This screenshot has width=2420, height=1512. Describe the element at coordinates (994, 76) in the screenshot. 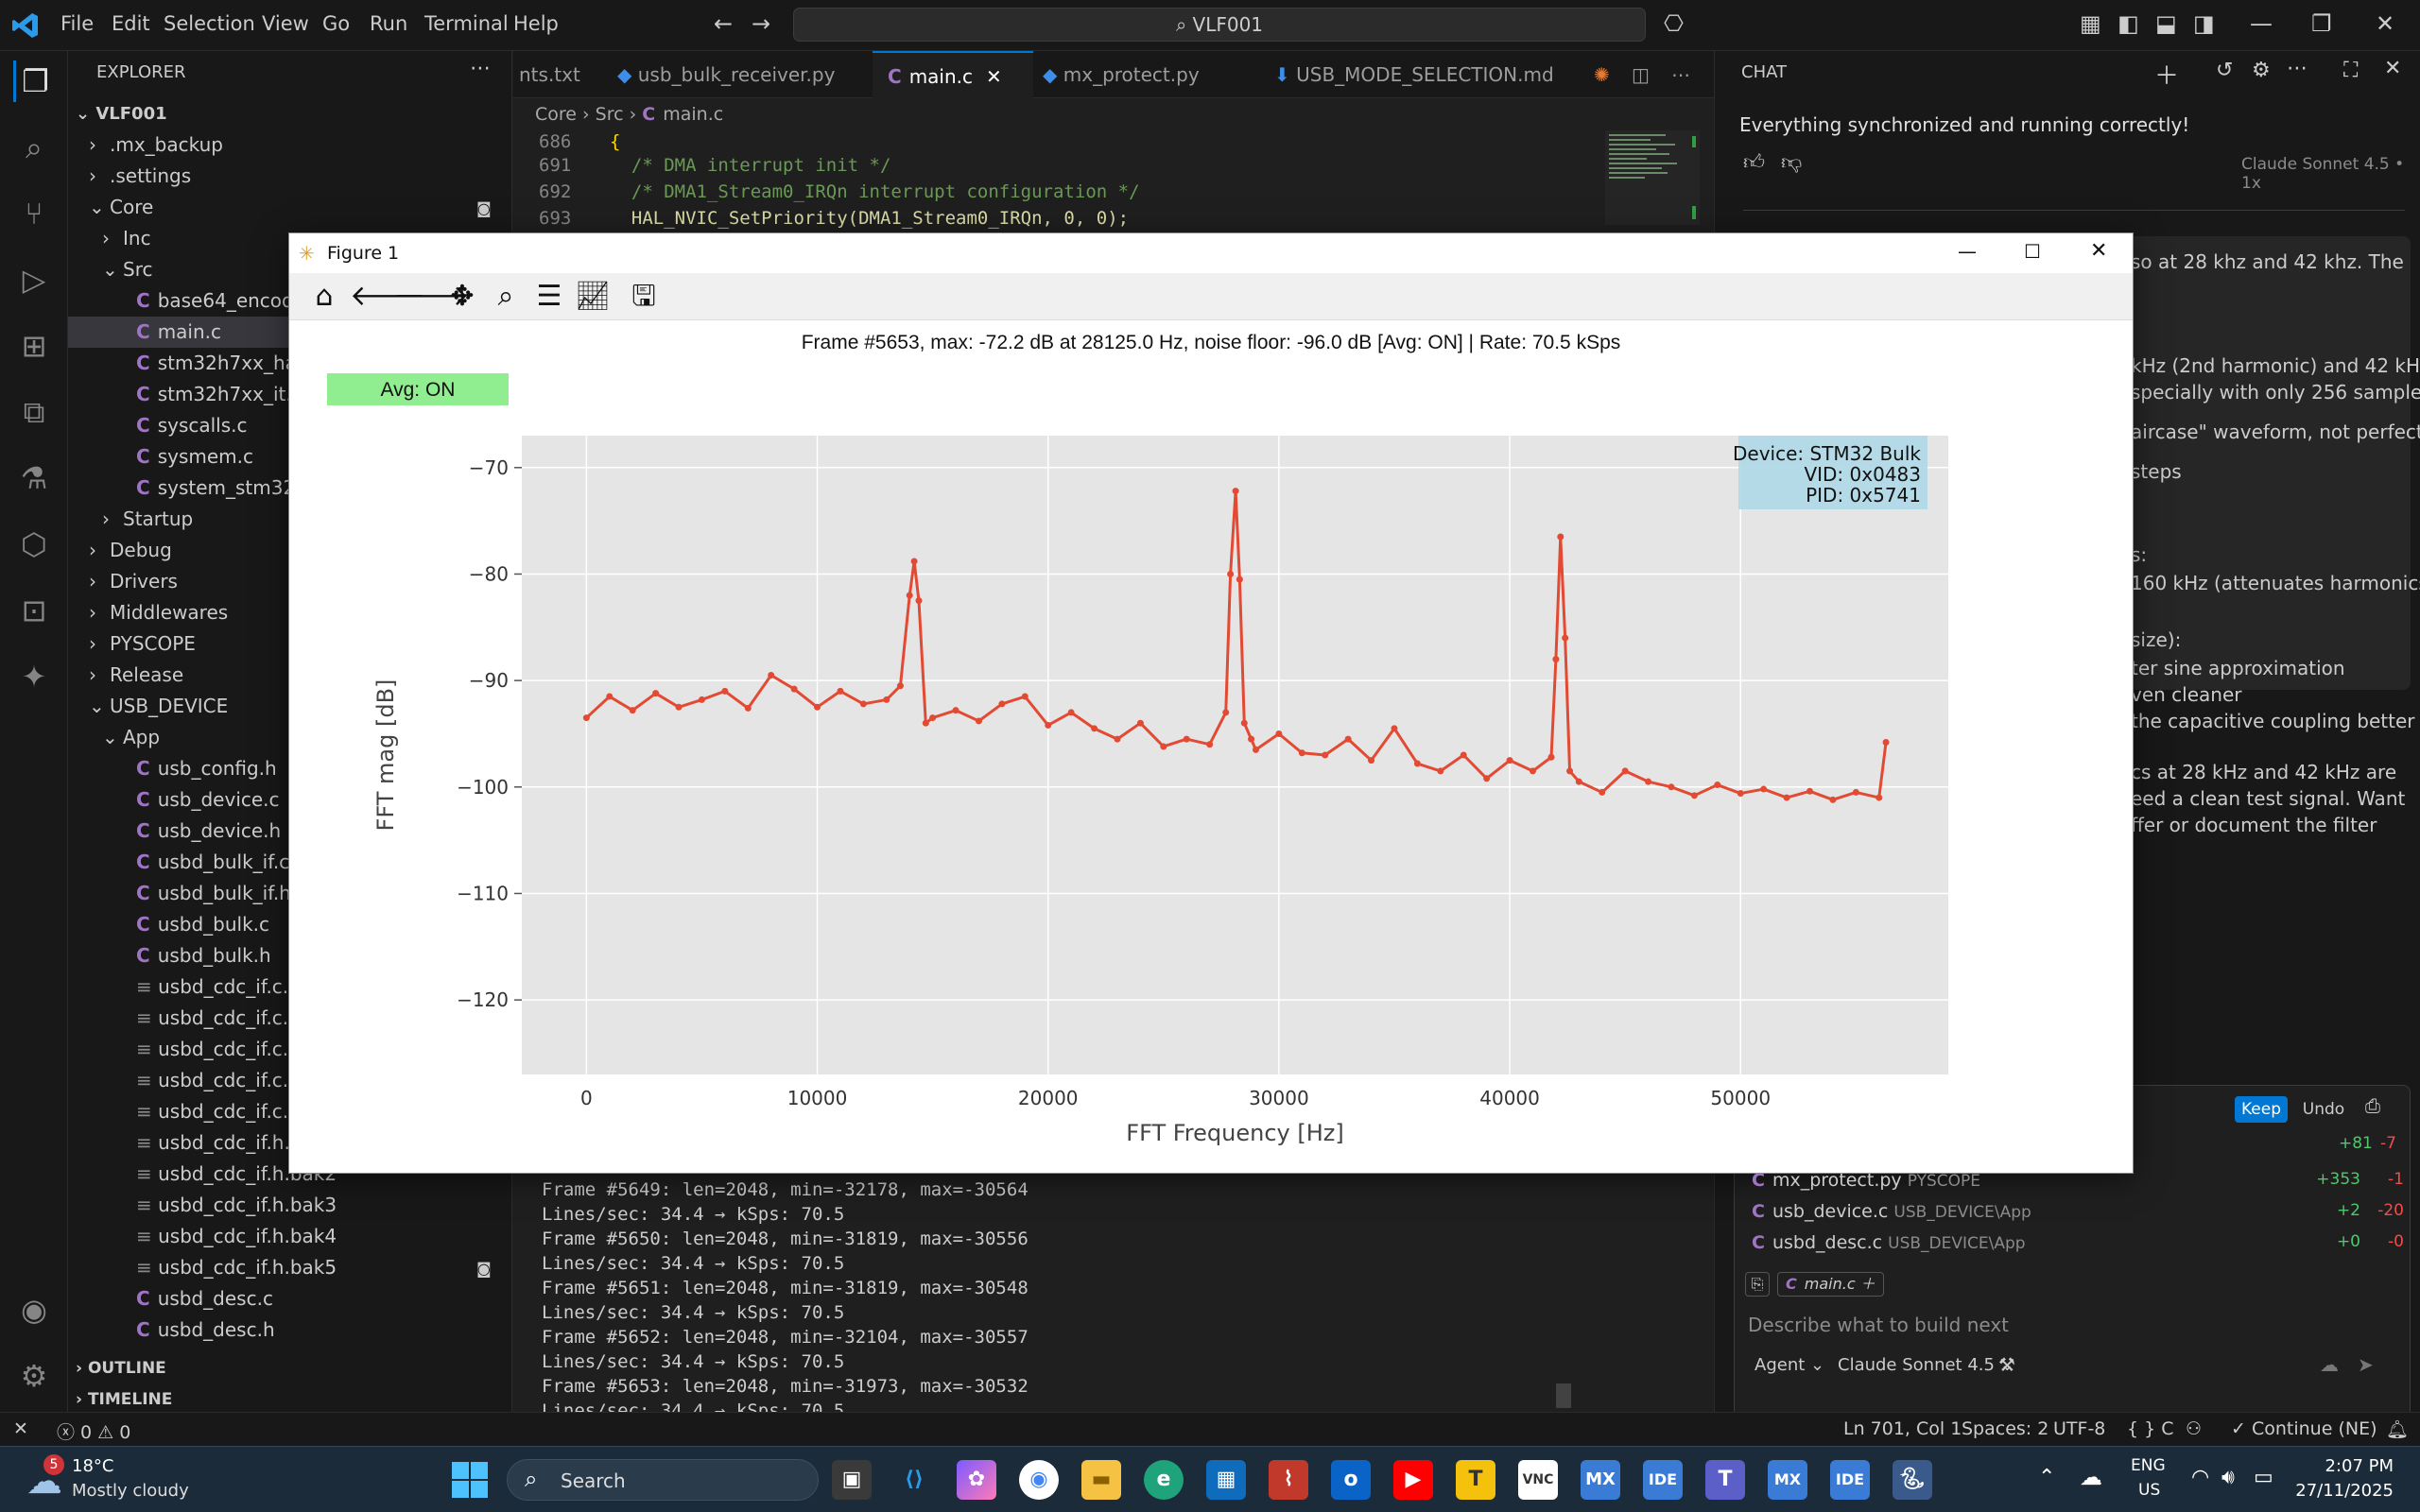

I see `close-tab-icon: ✕` at that location.